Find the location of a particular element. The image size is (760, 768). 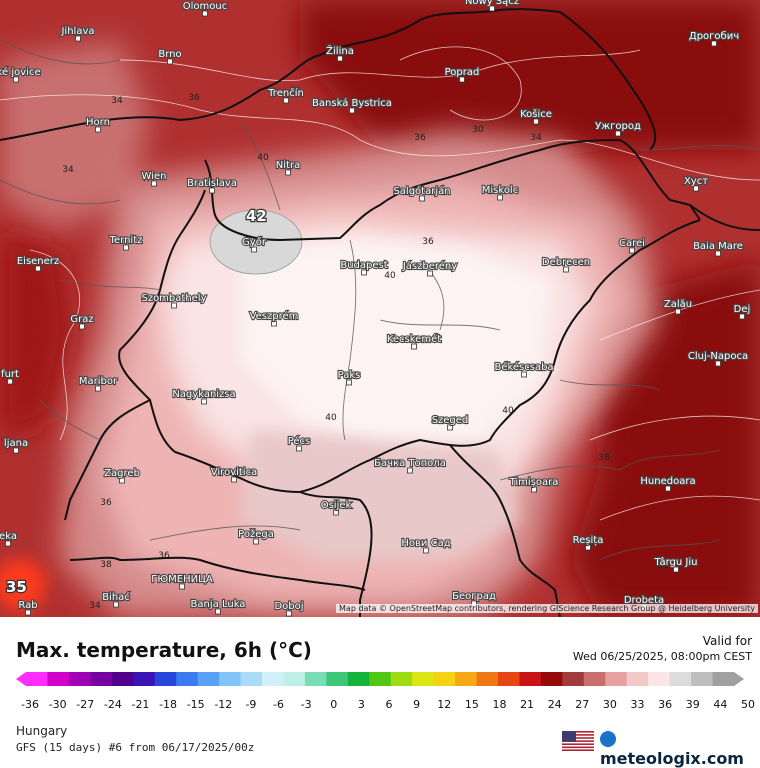

city-label: Poprad is located at coordinates (462, 72).